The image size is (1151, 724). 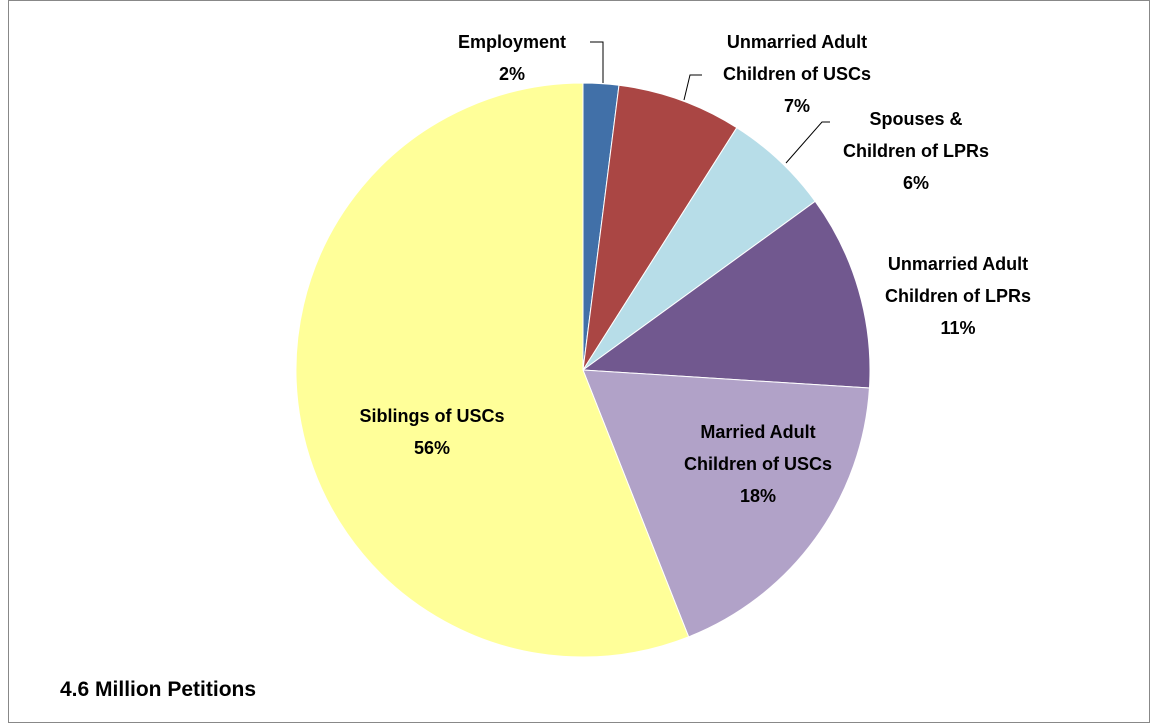 I want to click on data-label: Employment 2%, so click(x=512, y=58).